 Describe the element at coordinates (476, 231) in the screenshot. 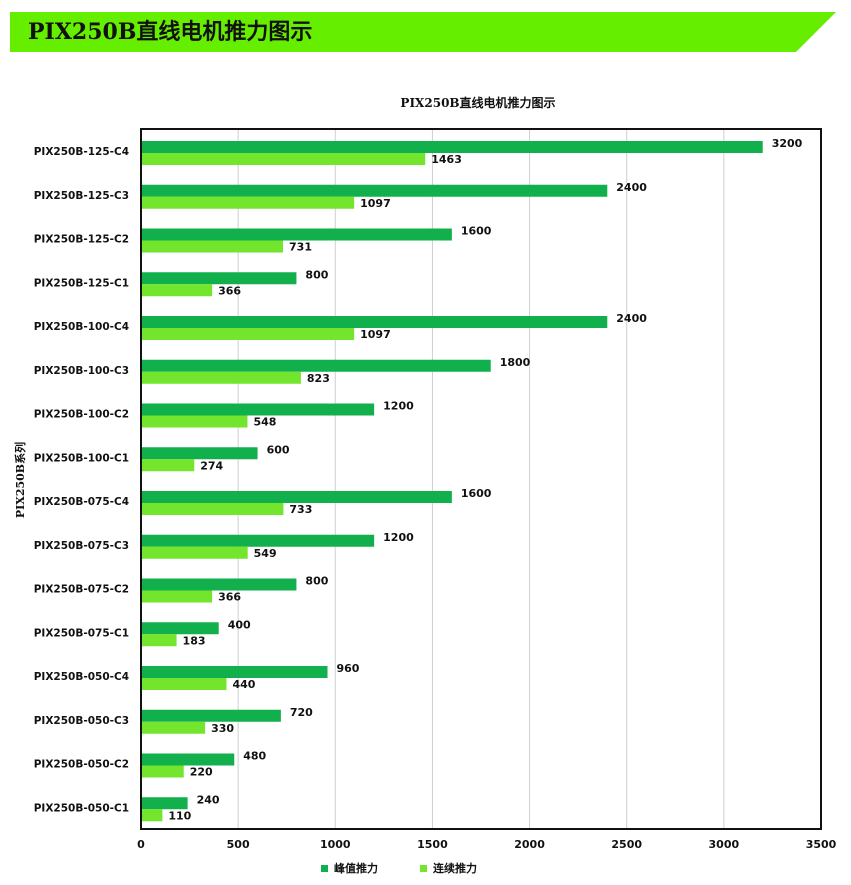

I see `data-label-peak: 1600` at that location.